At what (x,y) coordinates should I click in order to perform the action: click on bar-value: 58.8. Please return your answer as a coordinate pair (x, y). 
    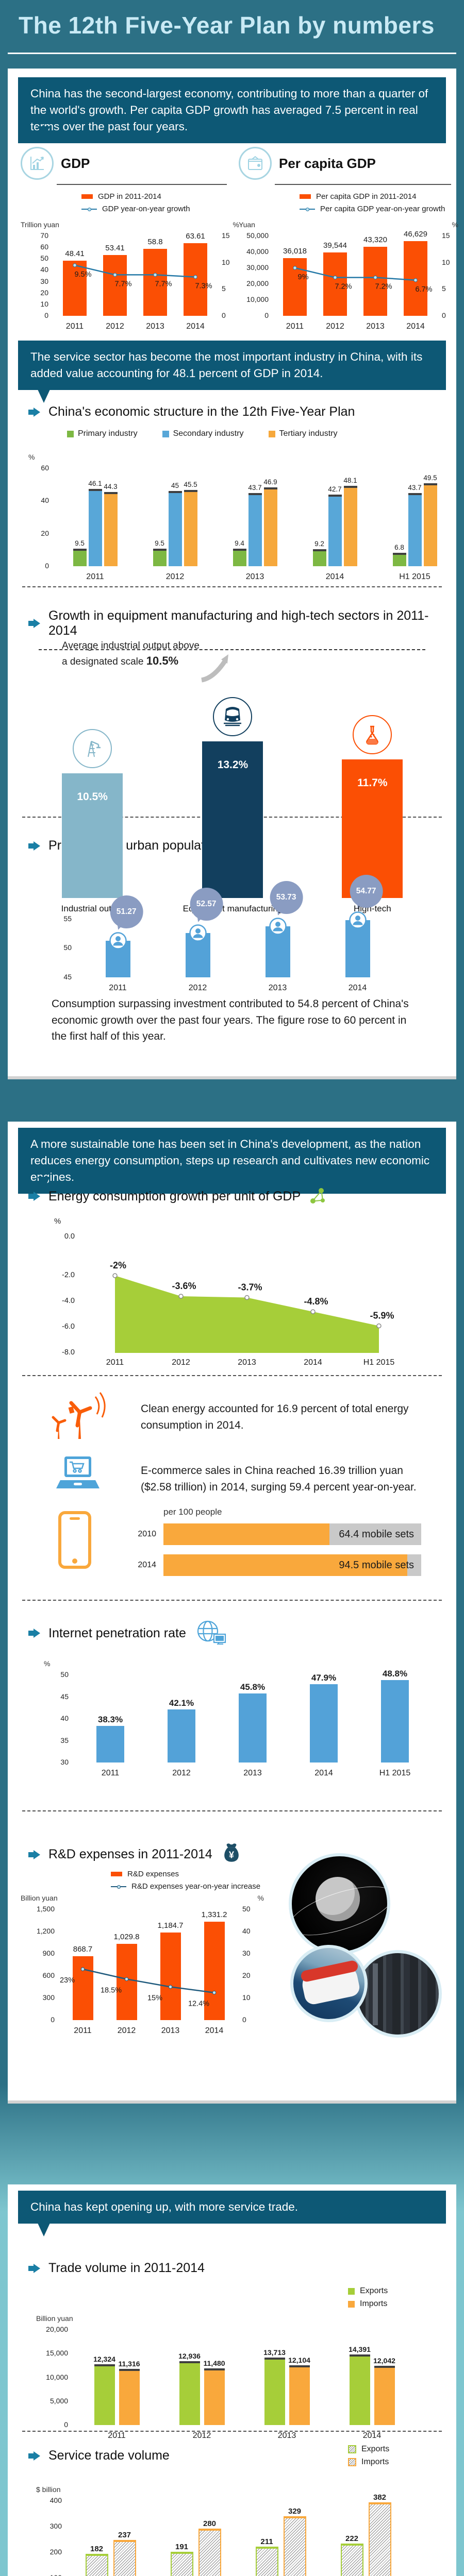
    Looking at the image, I should click on (155, 241).